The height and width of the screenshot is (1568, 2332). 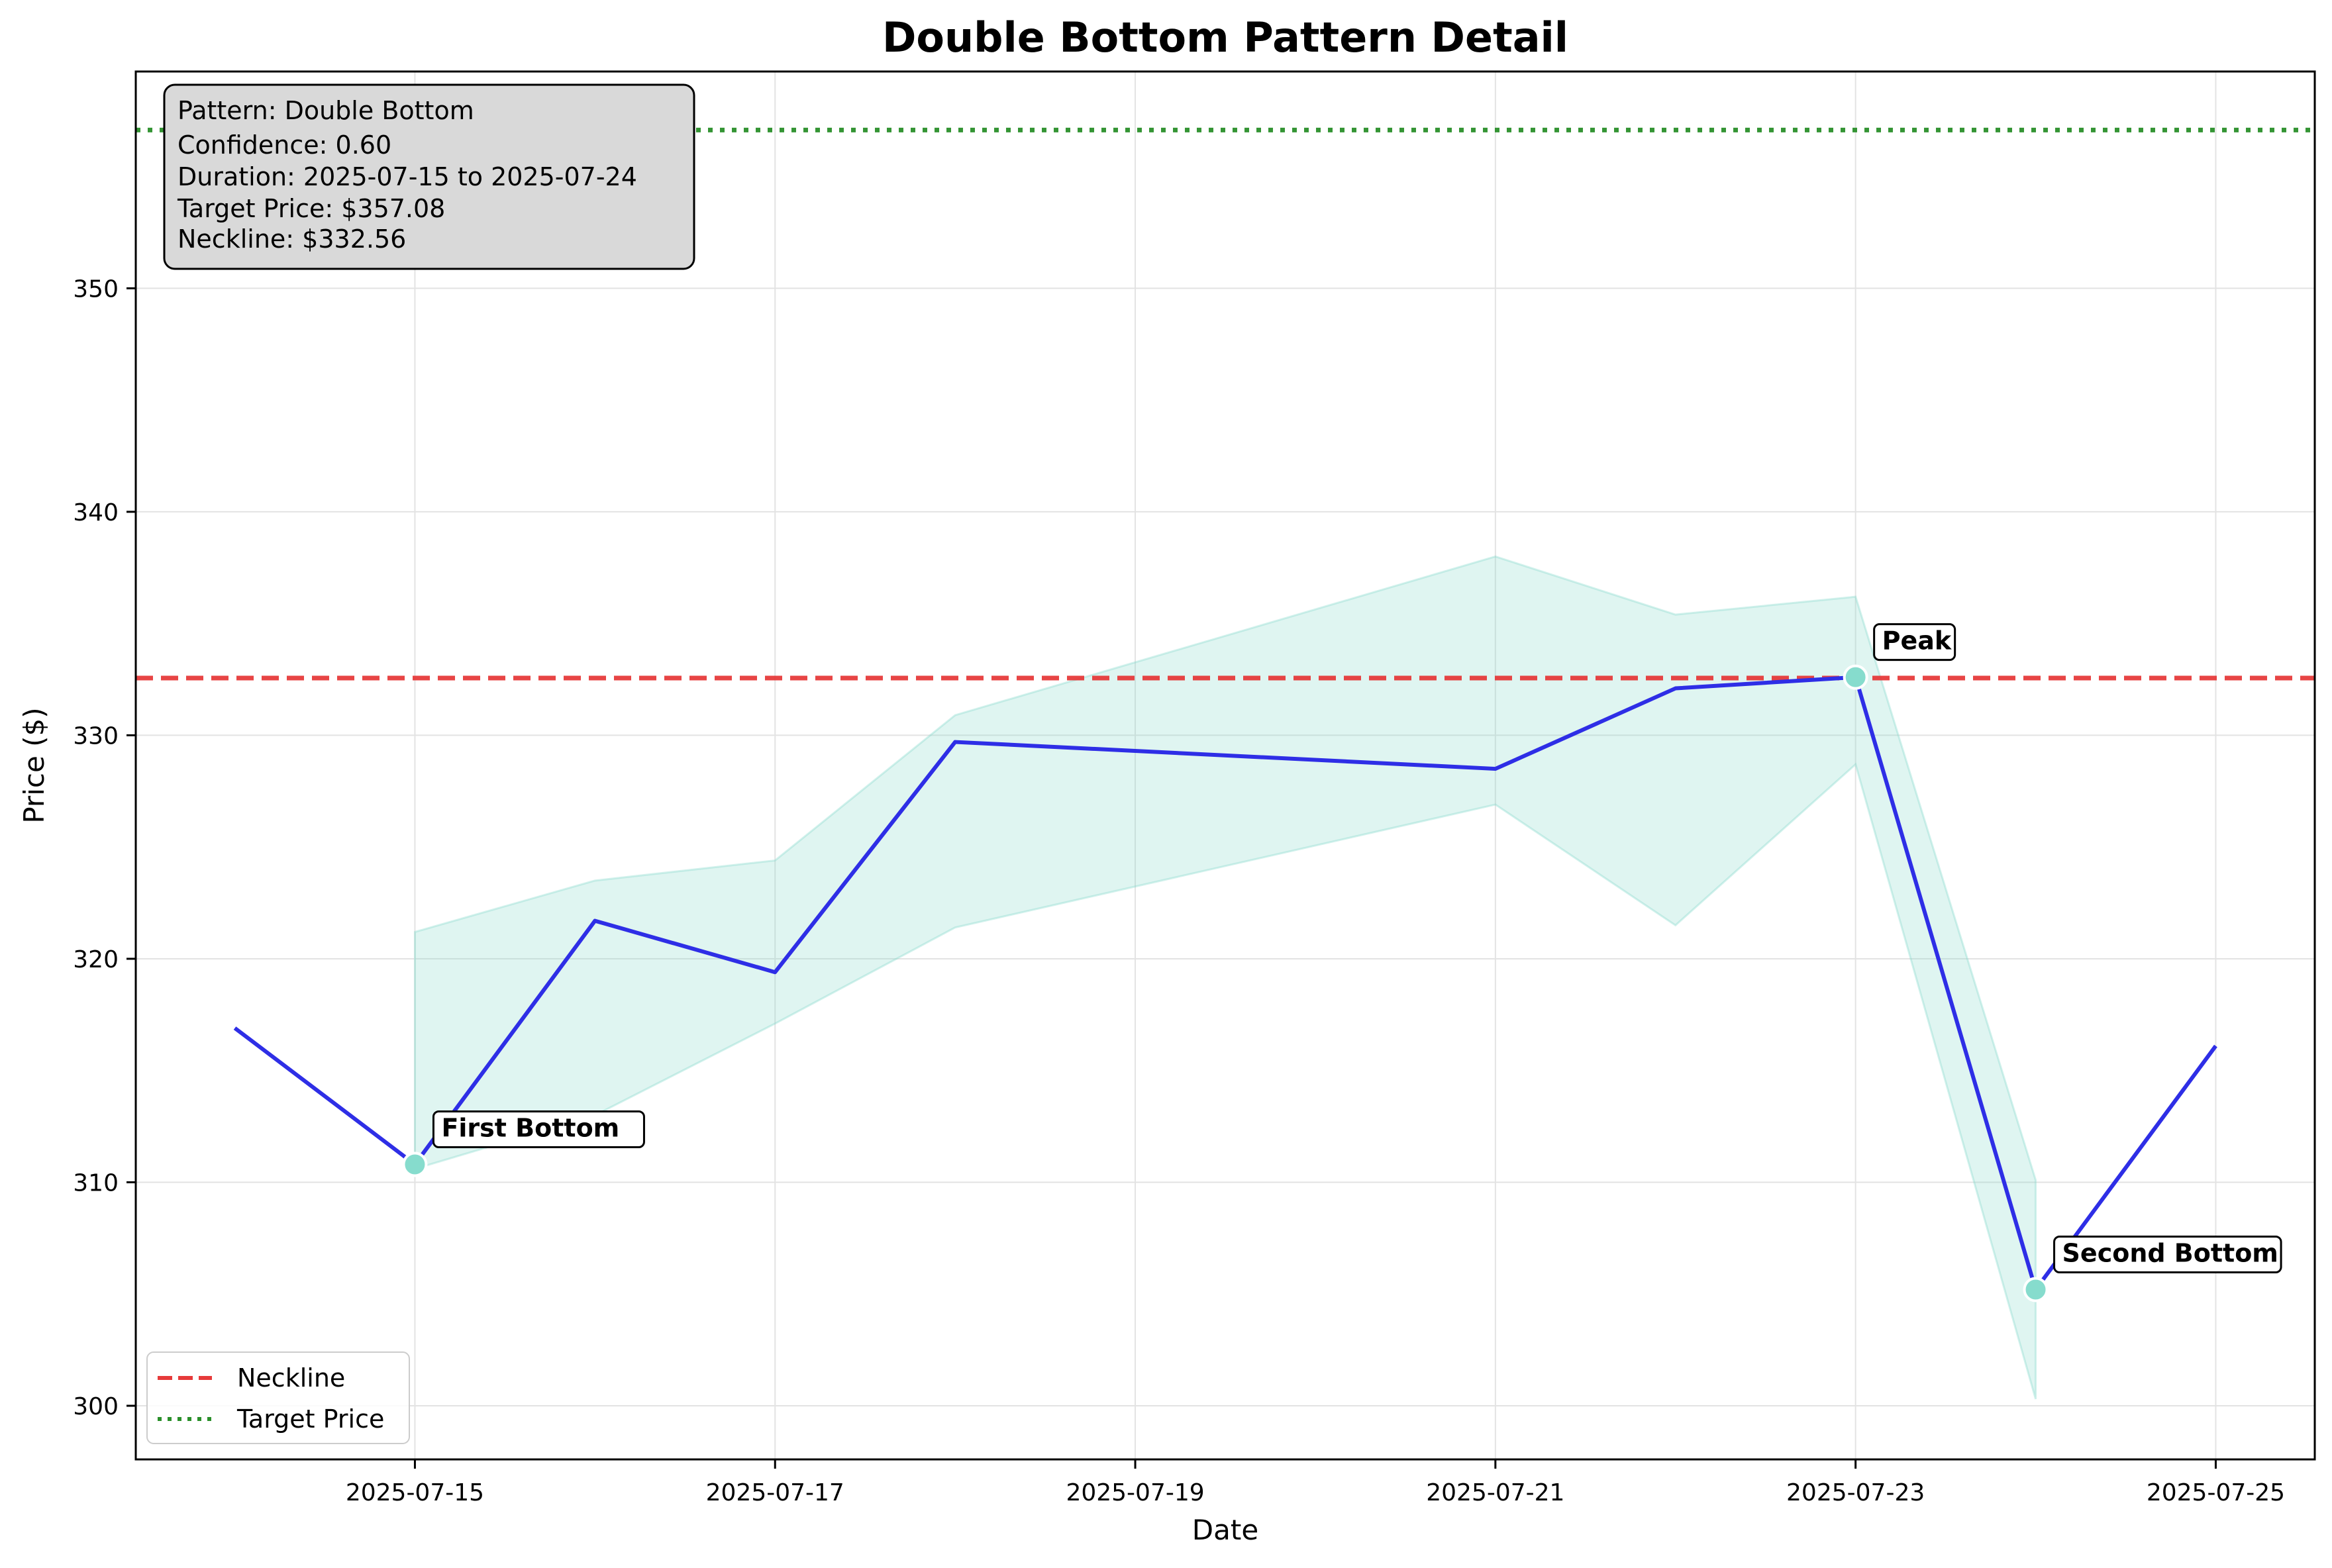 What do you see at coordinates (284, 145) in the screenshot?
I see `info-line-confidence: Confidence: 0.60` at bounding box center [284, 145].